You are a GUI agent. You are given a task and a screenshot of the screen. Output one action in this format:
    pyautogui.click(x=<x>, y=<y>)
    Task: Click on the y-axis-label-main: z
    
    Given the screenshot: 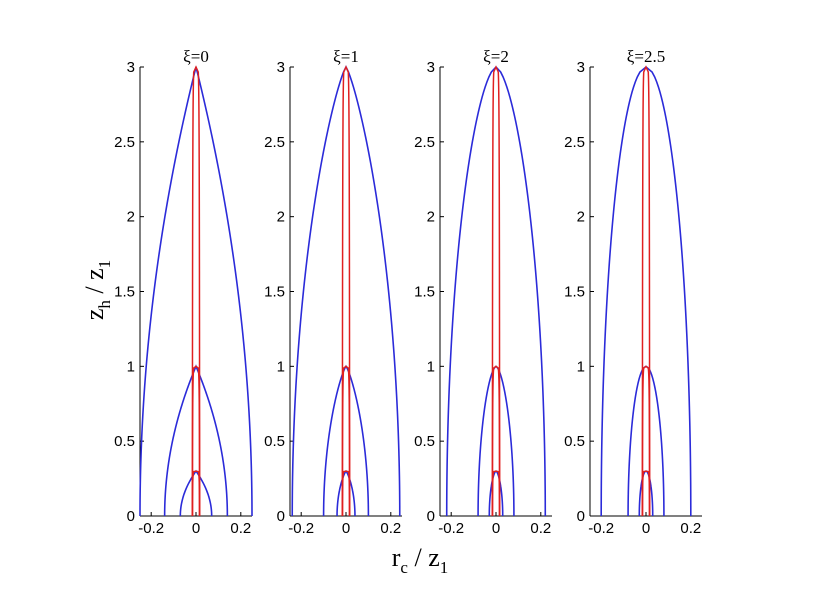 What is the action you would take?
    pyautogui.click(x=94, y=315)
    